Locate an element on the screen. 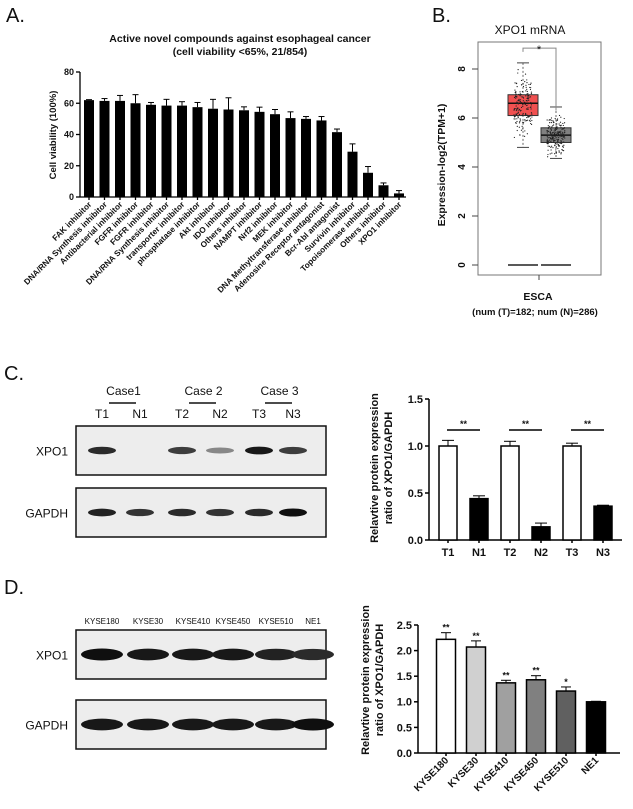  blot-row-label: GAPDH is located at coordinates (46, 514).